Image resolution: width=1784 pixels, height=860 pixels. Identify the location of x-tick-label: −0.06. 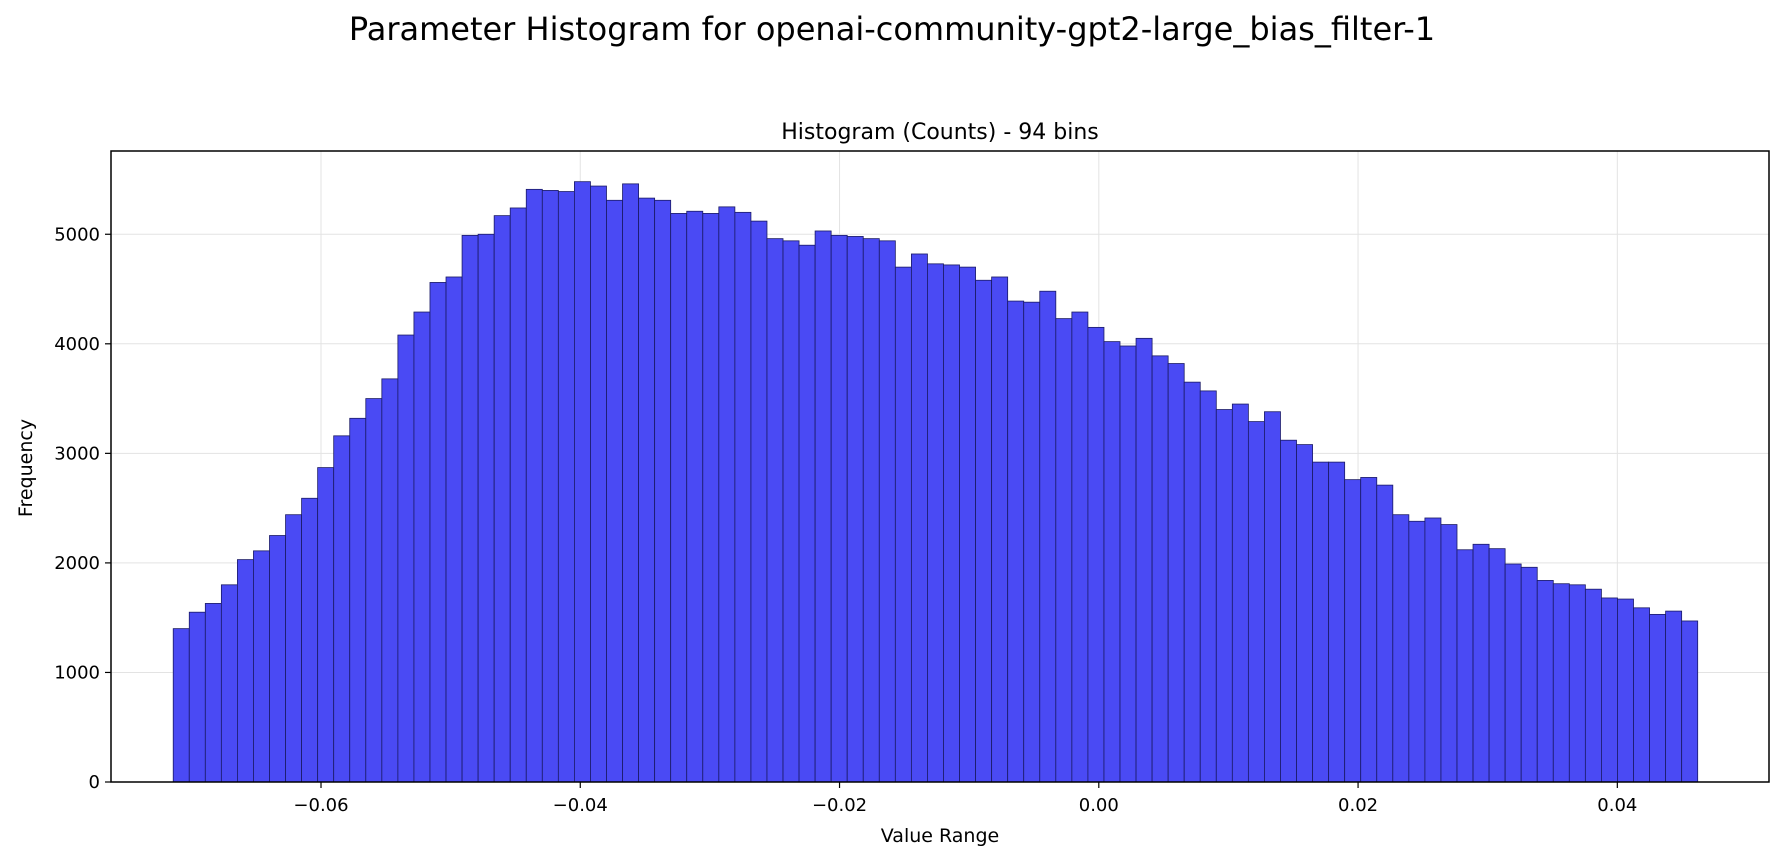
(320, 805).